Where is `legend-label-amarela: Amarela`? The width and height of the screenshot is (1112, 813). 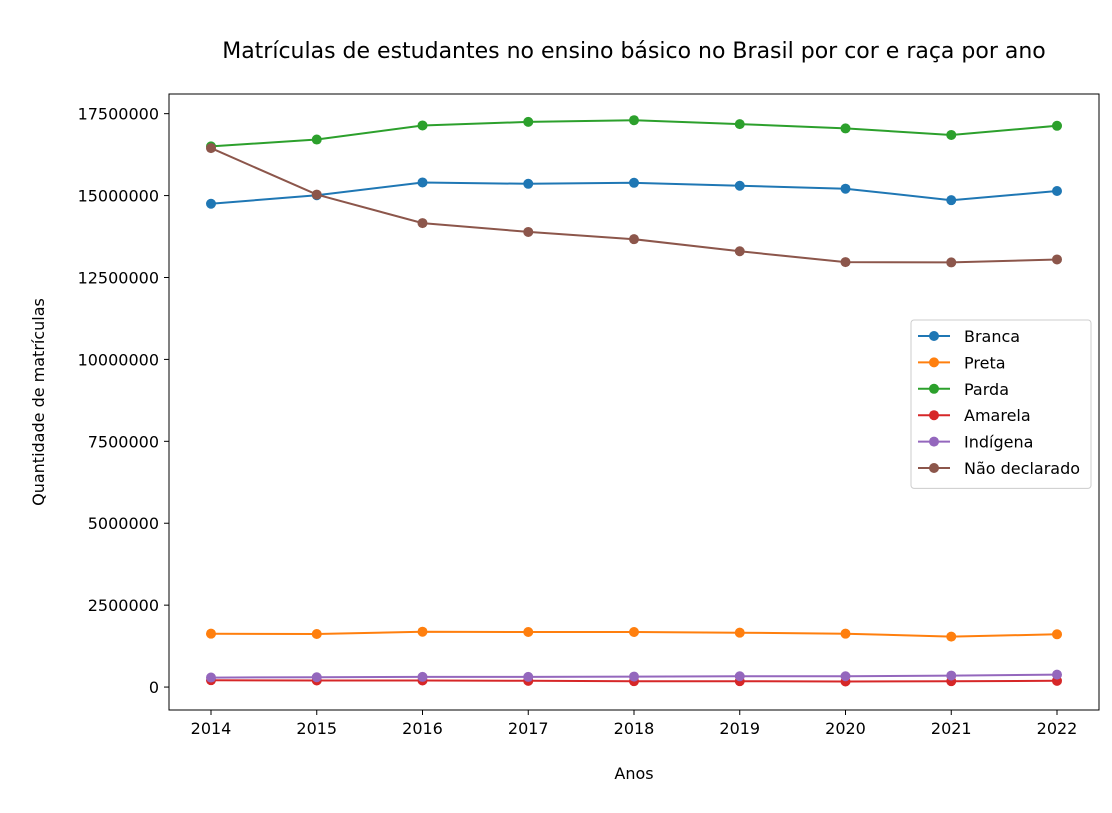 legend-label-amarela: Amarela is located at coordinates (997, 415).